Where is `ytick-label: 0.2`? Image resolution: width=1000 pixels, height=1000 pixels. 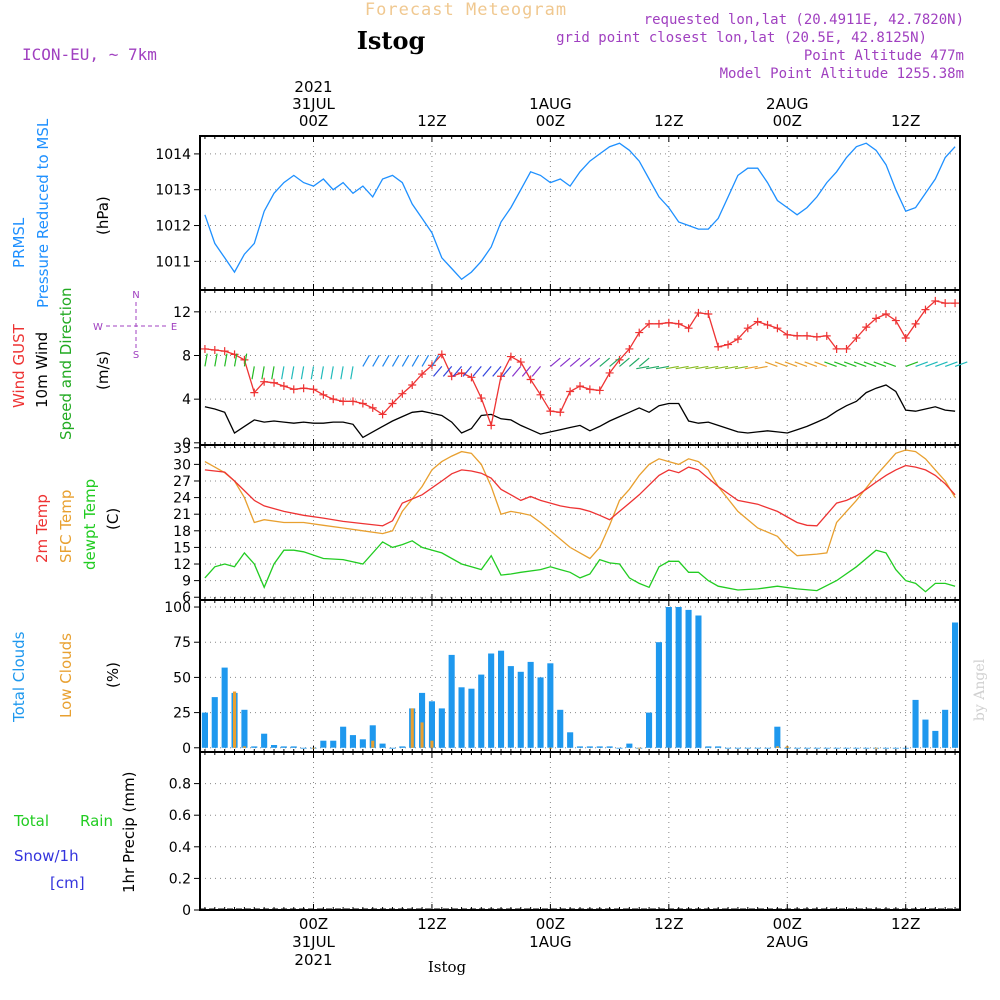
ytick-label: 0.2 is located at coordinates (180, 879).